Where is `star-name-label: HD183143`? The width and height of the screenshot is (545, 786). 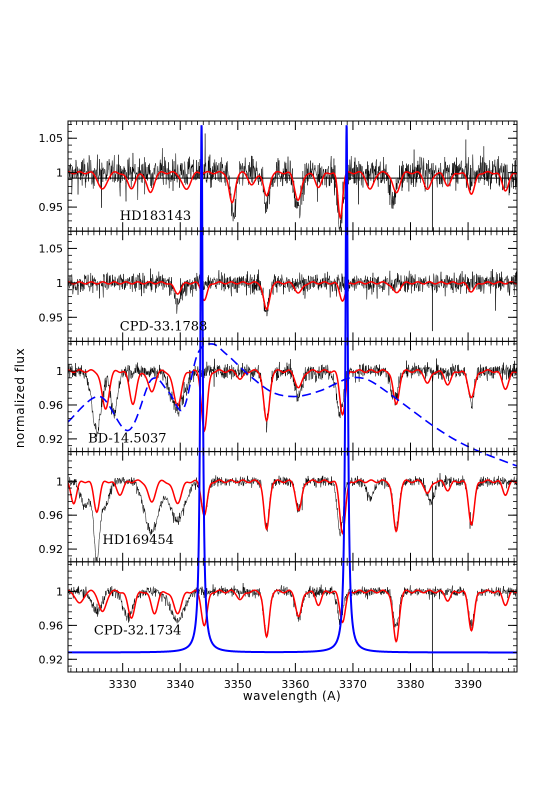 star-name-label: HD183143 is located at coordinates (155, 216).